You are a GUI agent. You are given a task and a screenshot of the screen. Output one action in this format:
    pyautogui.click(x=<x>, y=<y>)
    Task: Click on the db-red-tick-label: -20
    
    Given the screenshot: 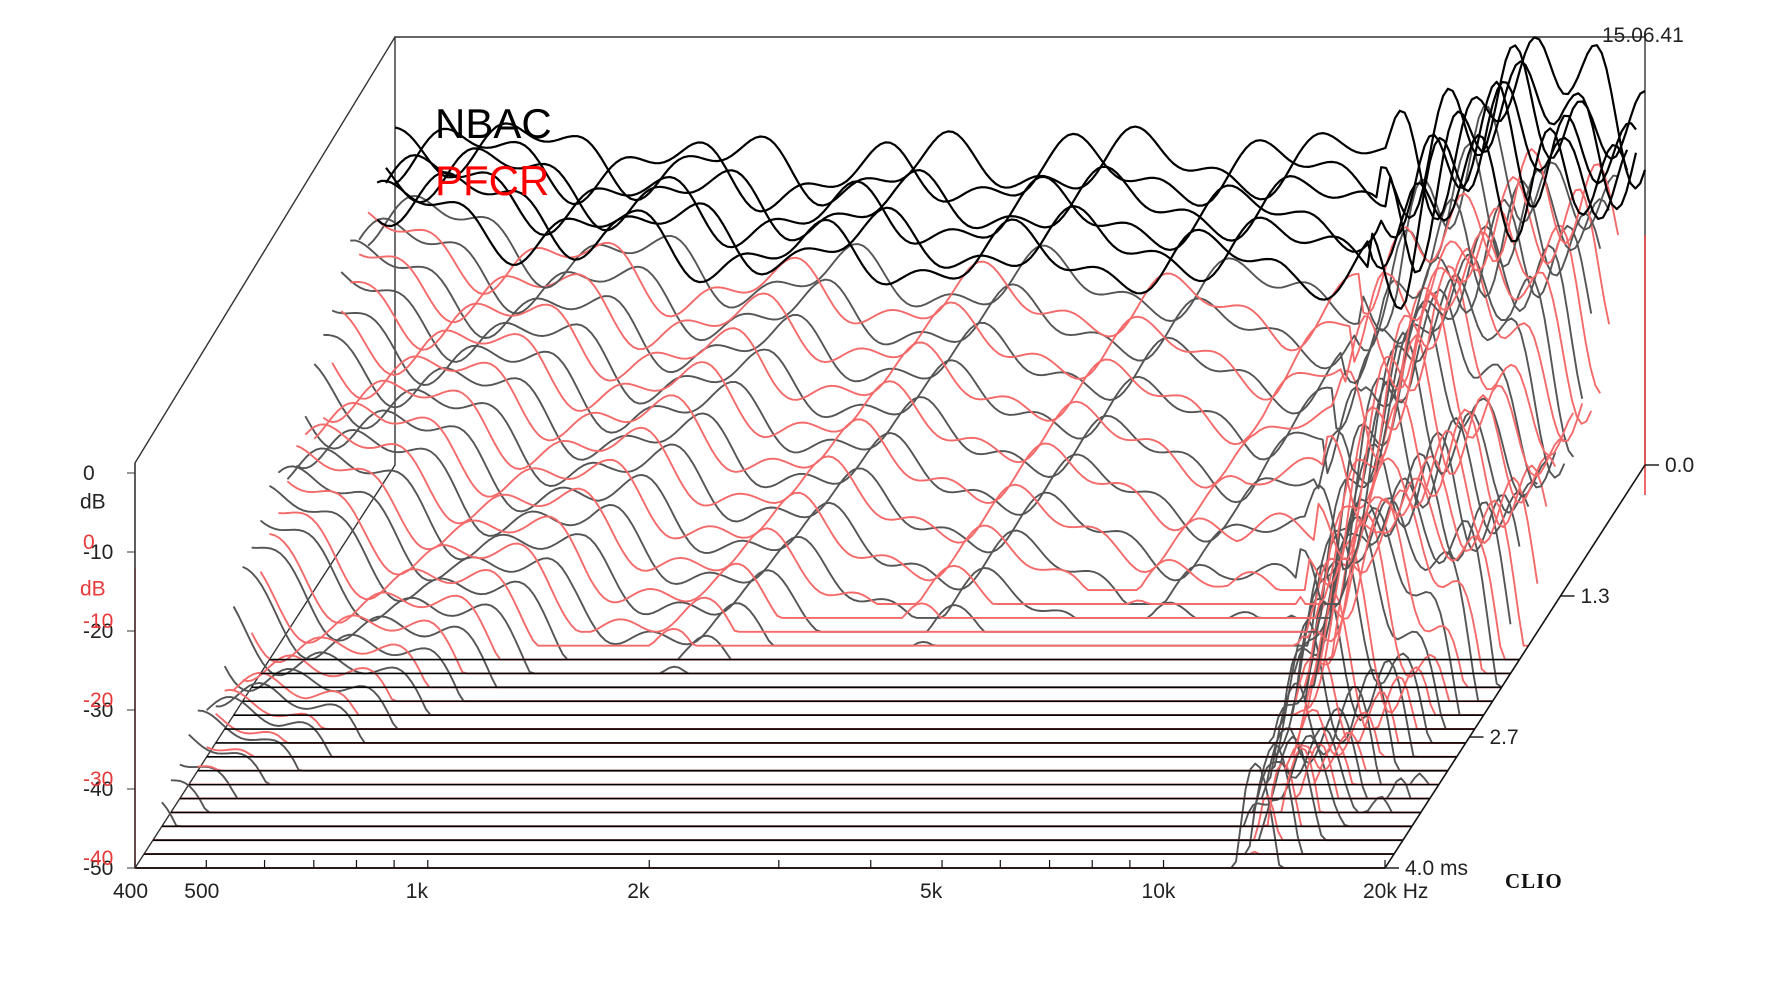 What is the action you would take?
    pyautogui.click(x=98, y=700)
    